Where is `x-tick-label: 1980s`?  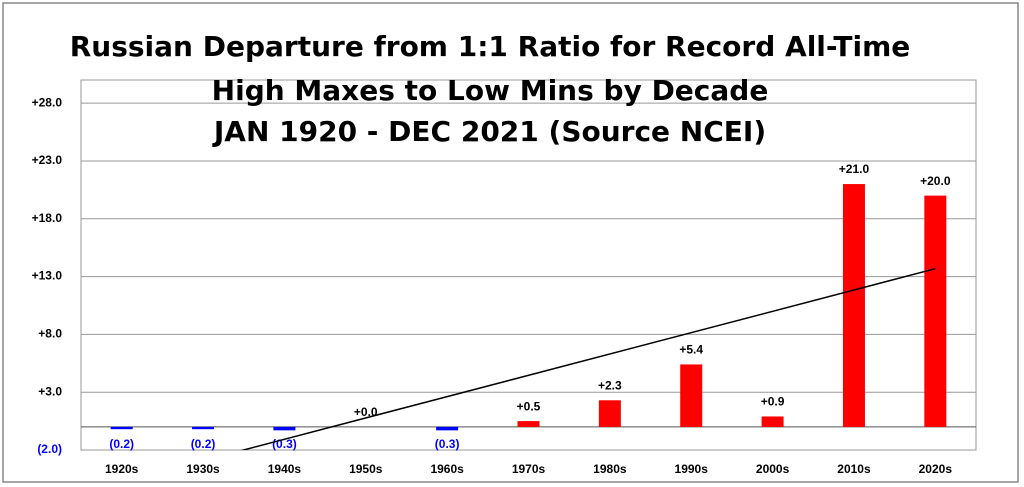 x-tick-label: 1980s is located at coordinates (610, 469).